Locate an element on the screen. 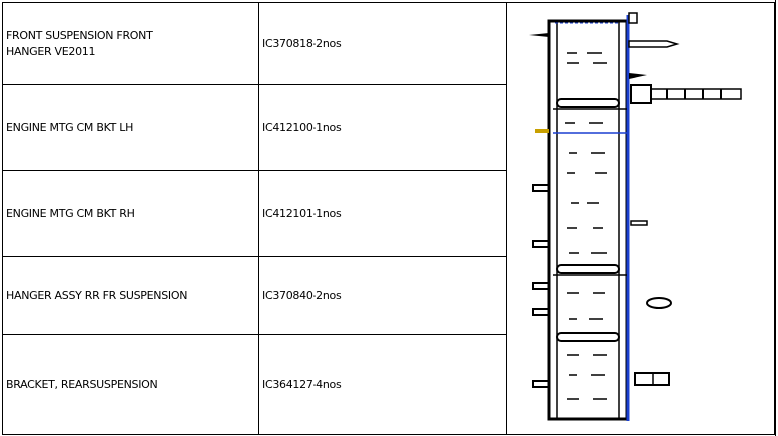  part-number-qty: IC412100-1nos is located at coordinates (382, 127).